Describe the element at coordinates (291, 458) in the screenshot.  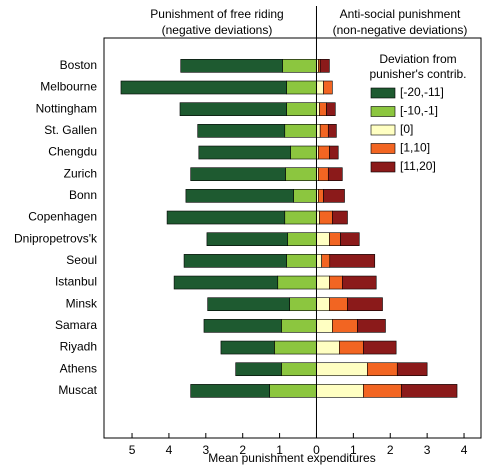
I see `x-axis-label: Mean punishment expenditures` at that location.